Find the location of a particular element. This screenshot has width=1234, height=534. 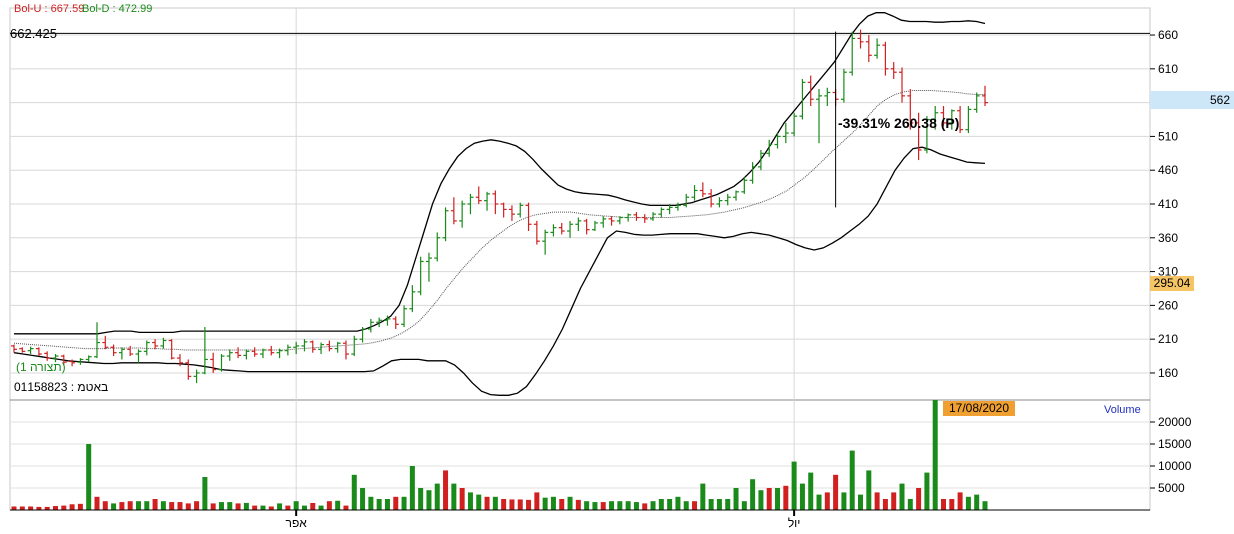

volume-tick-label: 15000 is located at coordinates (1175, 444).